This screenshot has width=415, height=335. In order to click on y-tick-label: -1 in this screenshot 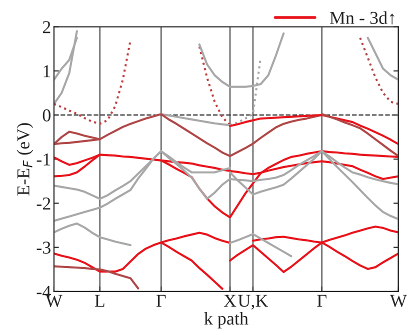, I will do `click(43, 159)`.